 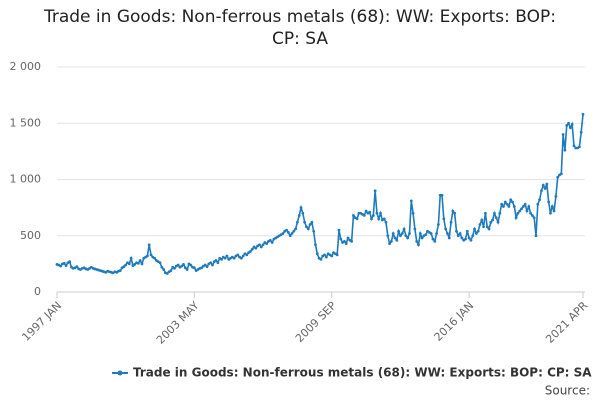 What do you see at coordinates (316, 322) in the screenshot?
I see `x-tick-label: 2009 SEP` at bounding box center [316, 322].